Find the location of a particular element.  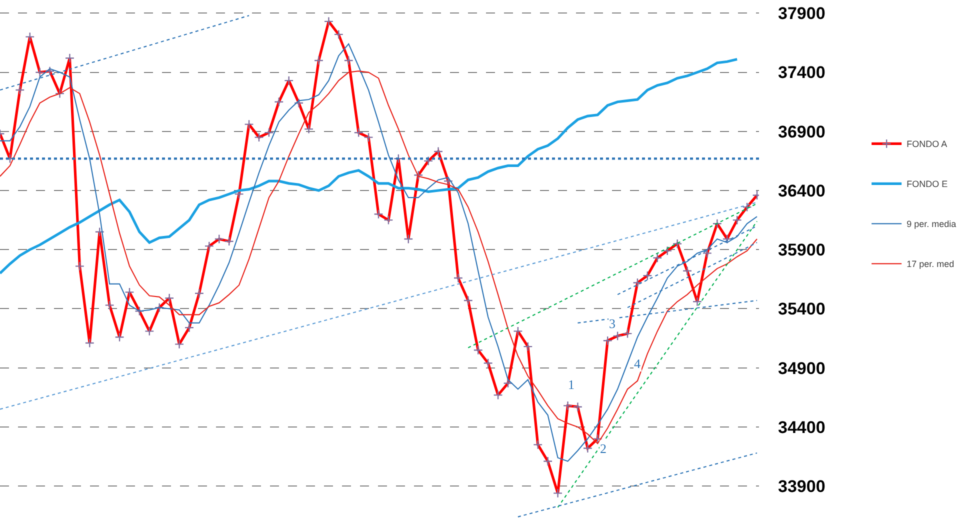

y-tick-label: 37900 is located at coordinates (802, 14).